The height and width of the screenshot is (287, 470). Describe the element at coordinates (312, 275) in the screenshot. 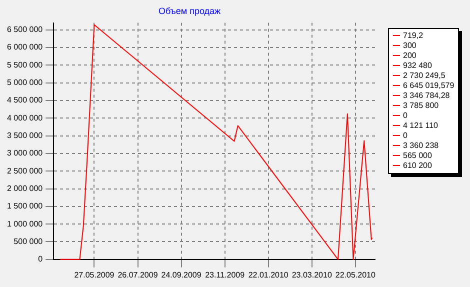

I see `x-tick-label: 23.03.2010` at that location.